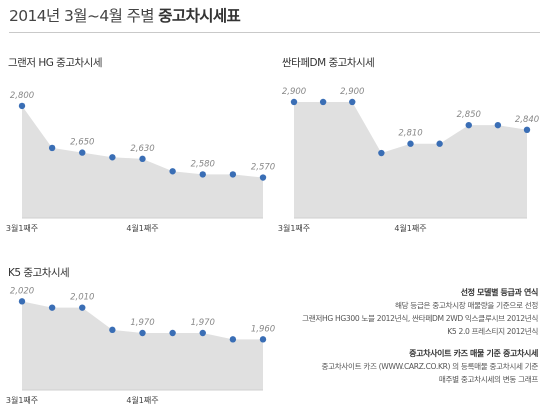 Image resolution: width=550 pixels, height=413 pixels. What do you see at coordinates (82, 298) in the screenshot?
I see `chart-k5-data-label: 2,010` at bounding box center [82, 298].